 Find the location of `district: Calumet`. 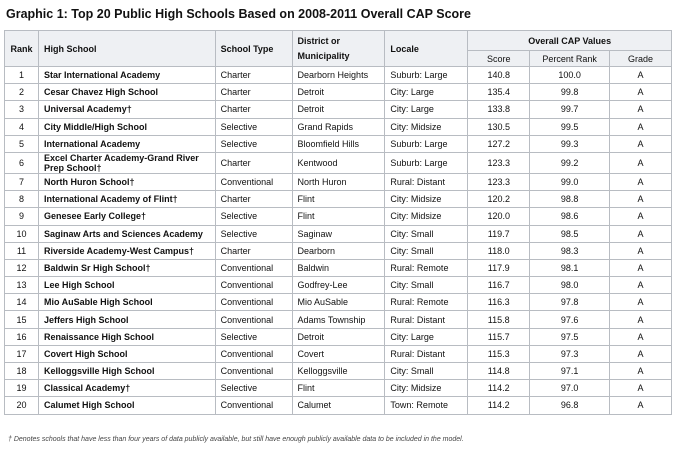

district: Calumet is located at coordinates (338, 405).